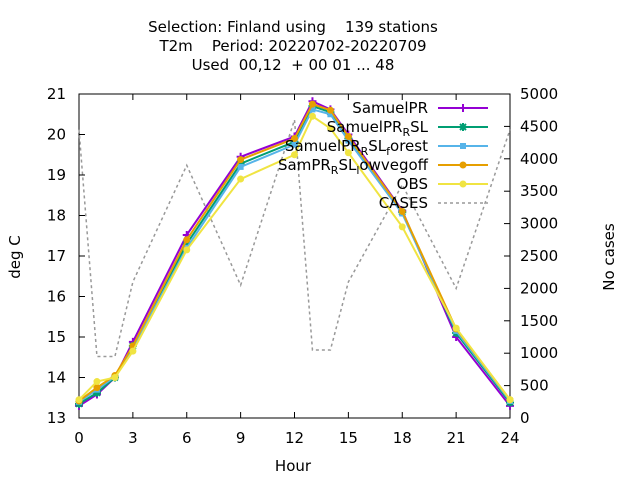 This screenshot has height=480, width=640. Describe the element at coordinates (79, 438) in the screenshot. I see `x-tick-label: 0` at that location.